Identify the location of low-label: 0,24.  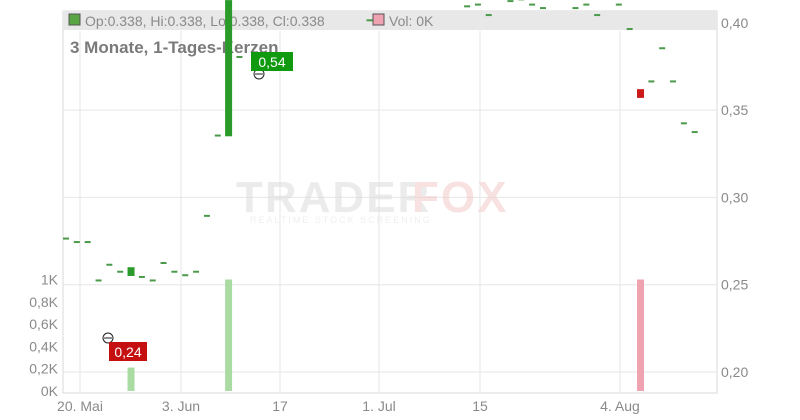
(127, 352).